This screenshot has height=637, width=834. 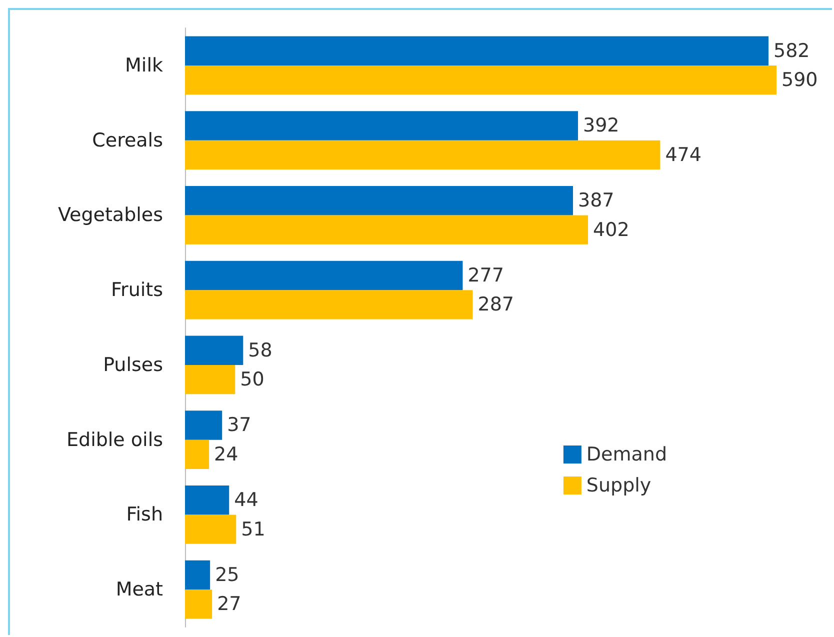 I want to click on y-tick-label: Edible oils, so click(x=114, y=439).